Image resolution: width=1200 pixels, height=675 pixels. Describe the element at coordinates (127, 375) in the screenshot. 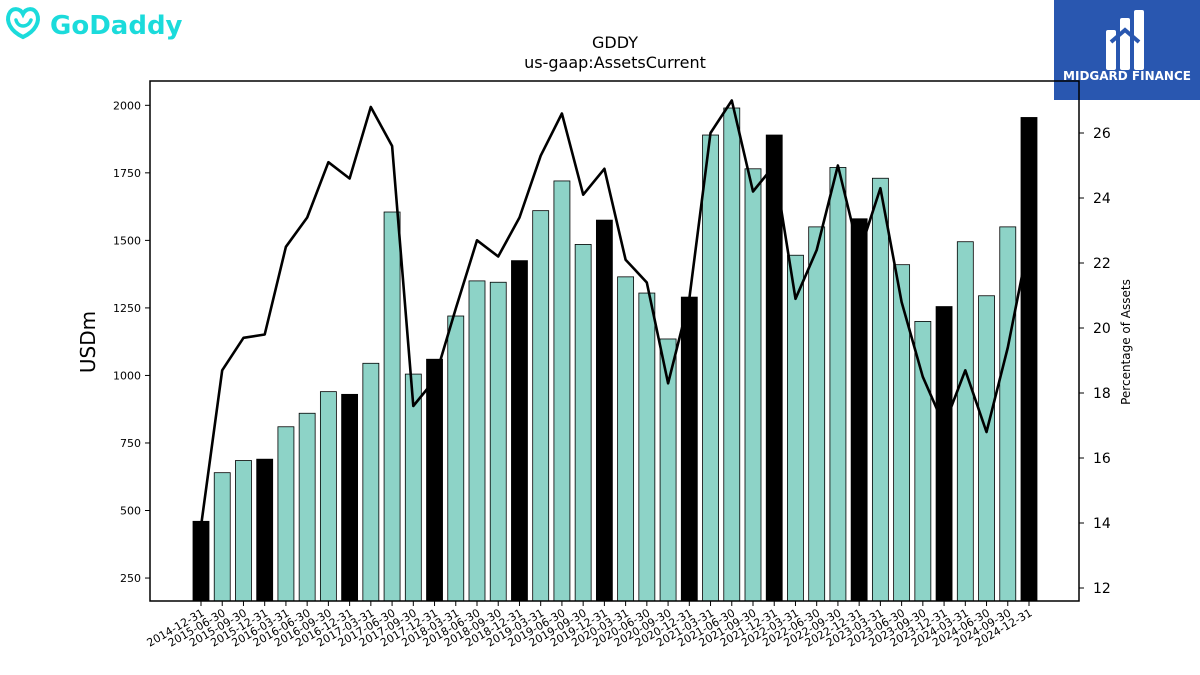

I see `y-tick-label: 1000` at that location.